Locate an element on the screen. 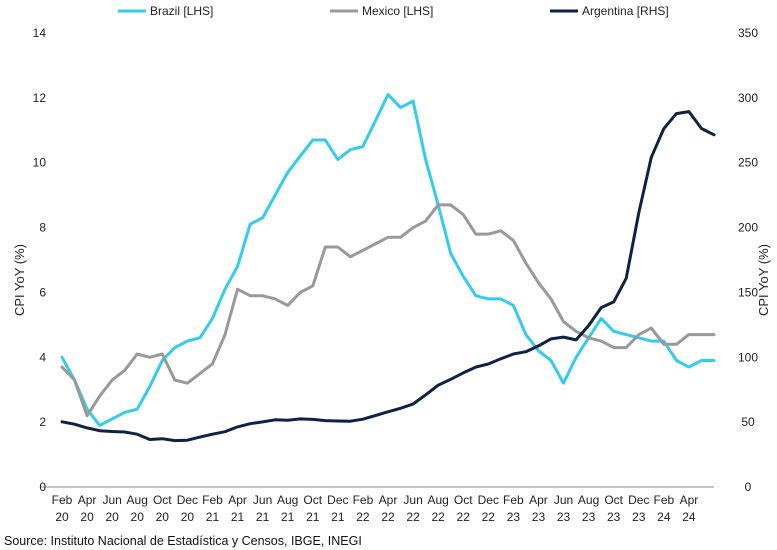 This screenshot has width=777, height=550. right-tick-label: 150 is located at coordinates (748, 292).